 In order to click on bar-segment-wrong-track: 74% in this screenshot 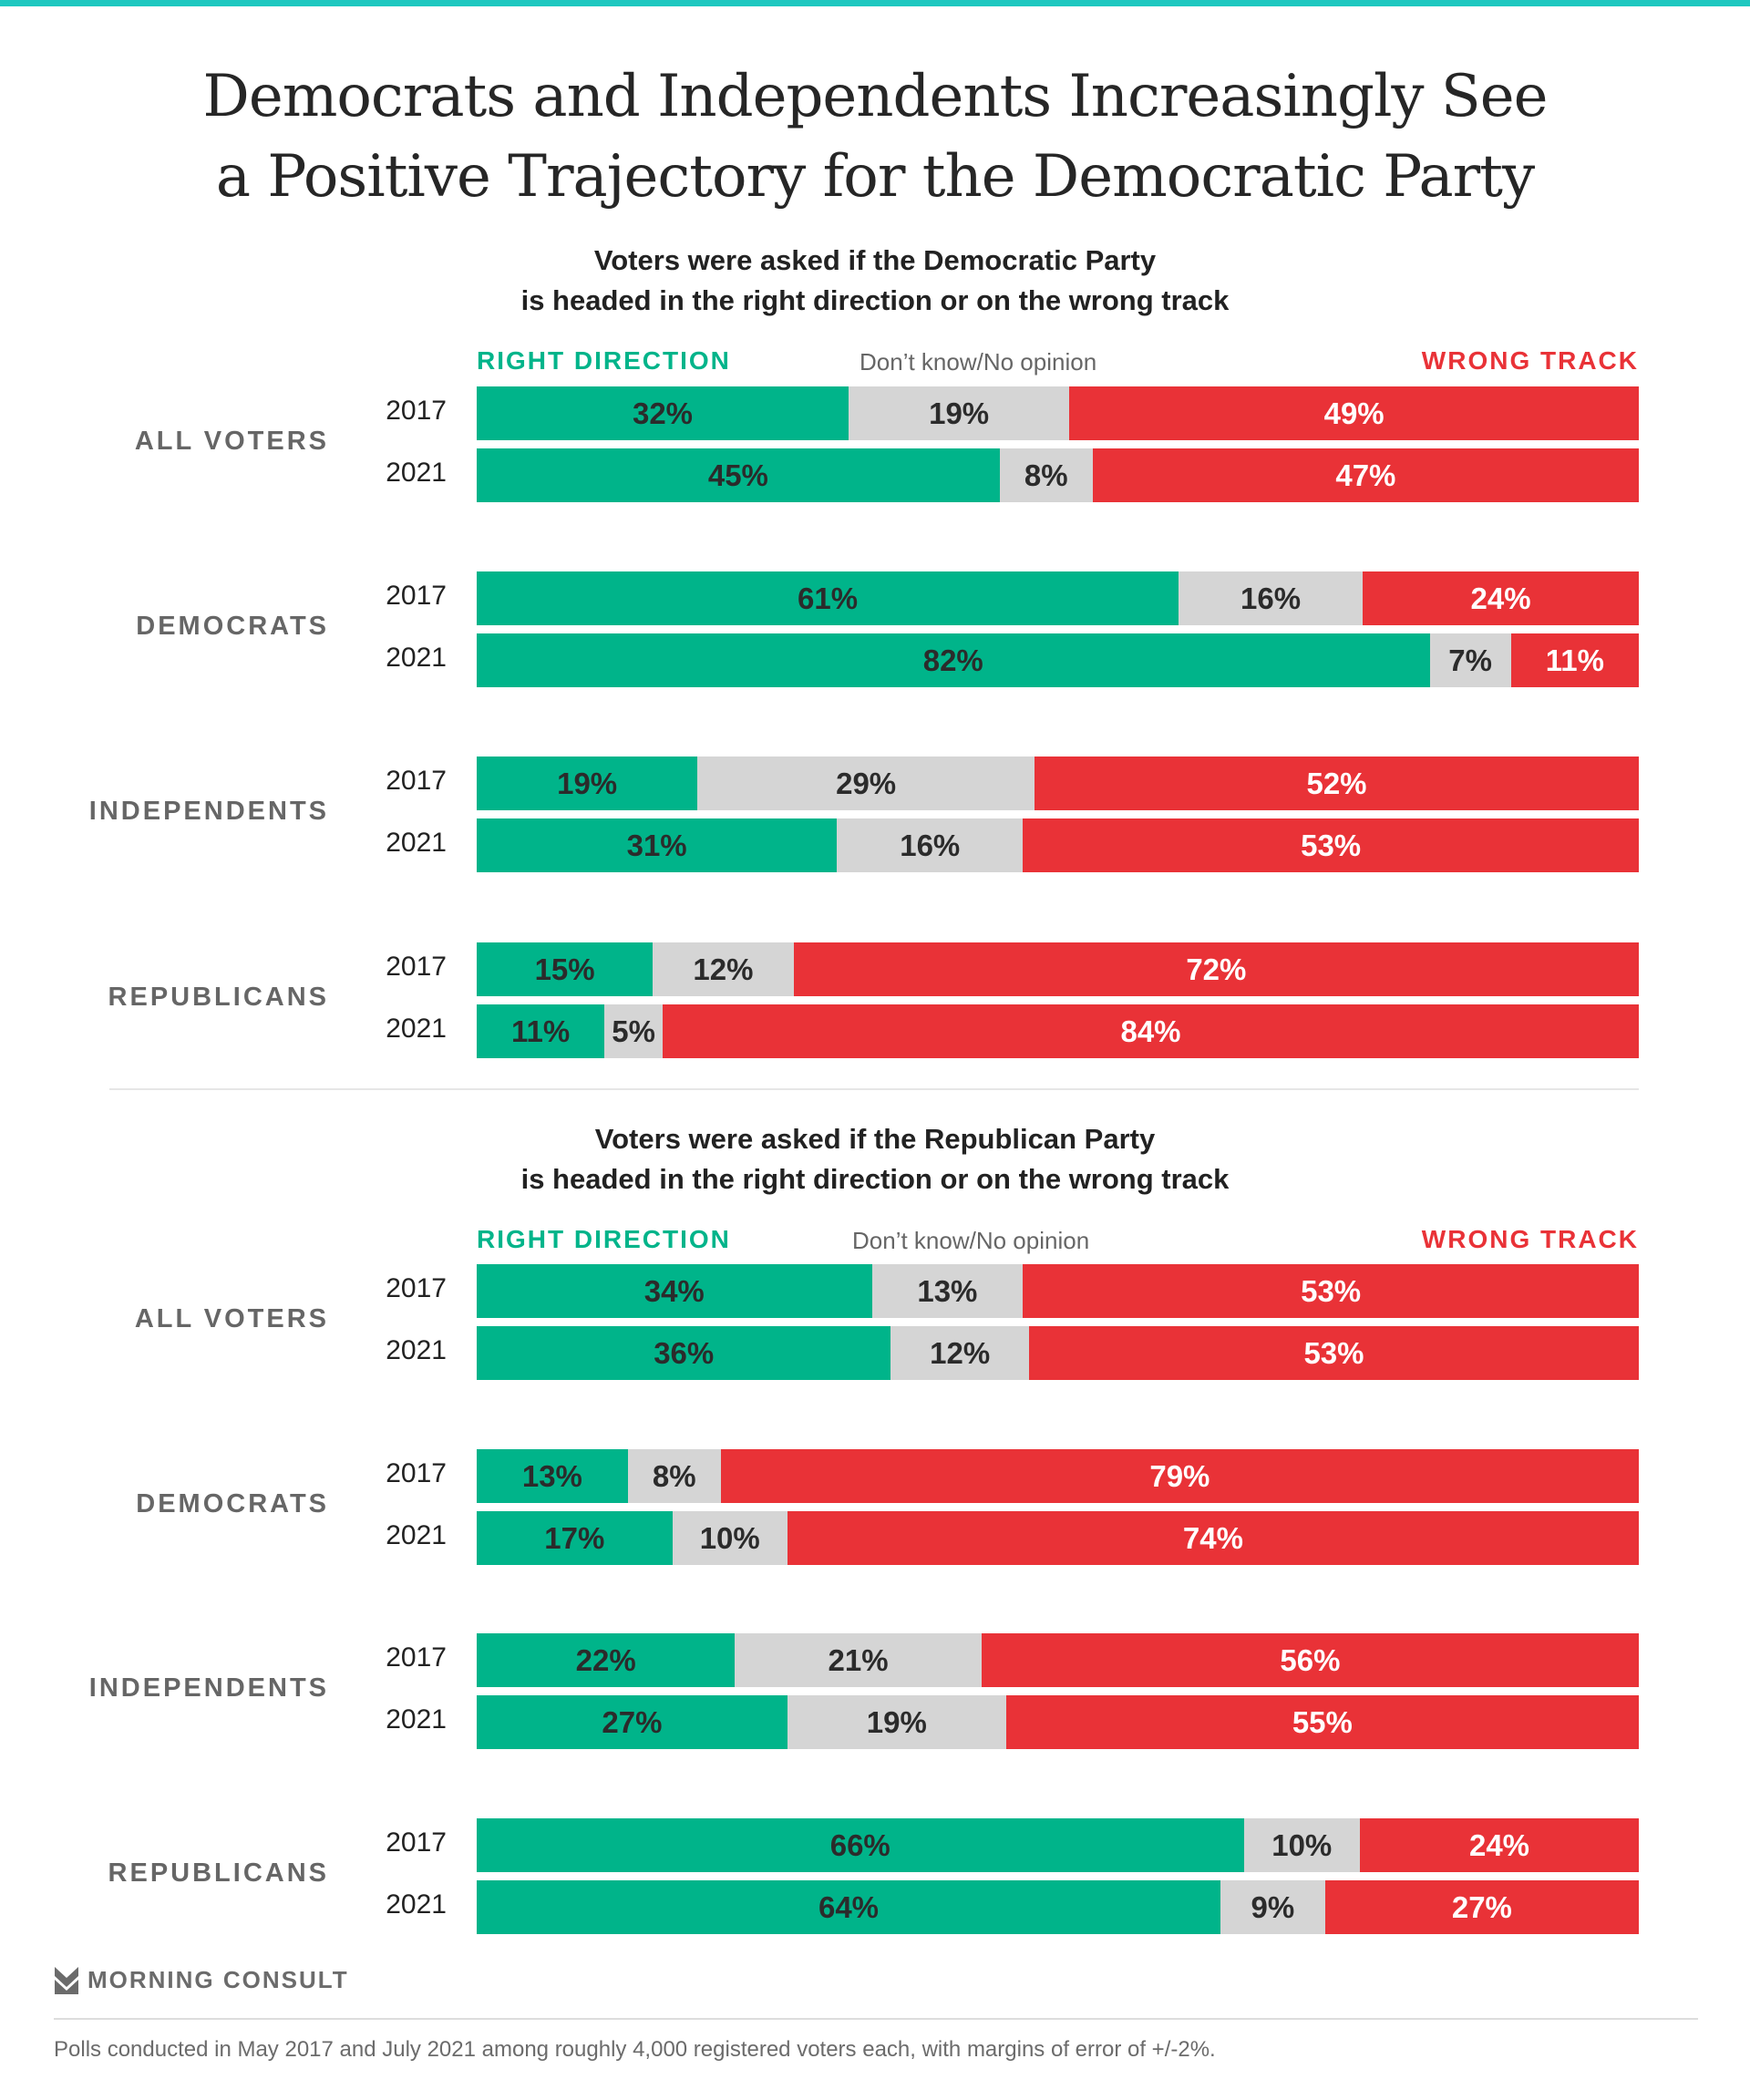, I will do `click(1213, 1538)`.